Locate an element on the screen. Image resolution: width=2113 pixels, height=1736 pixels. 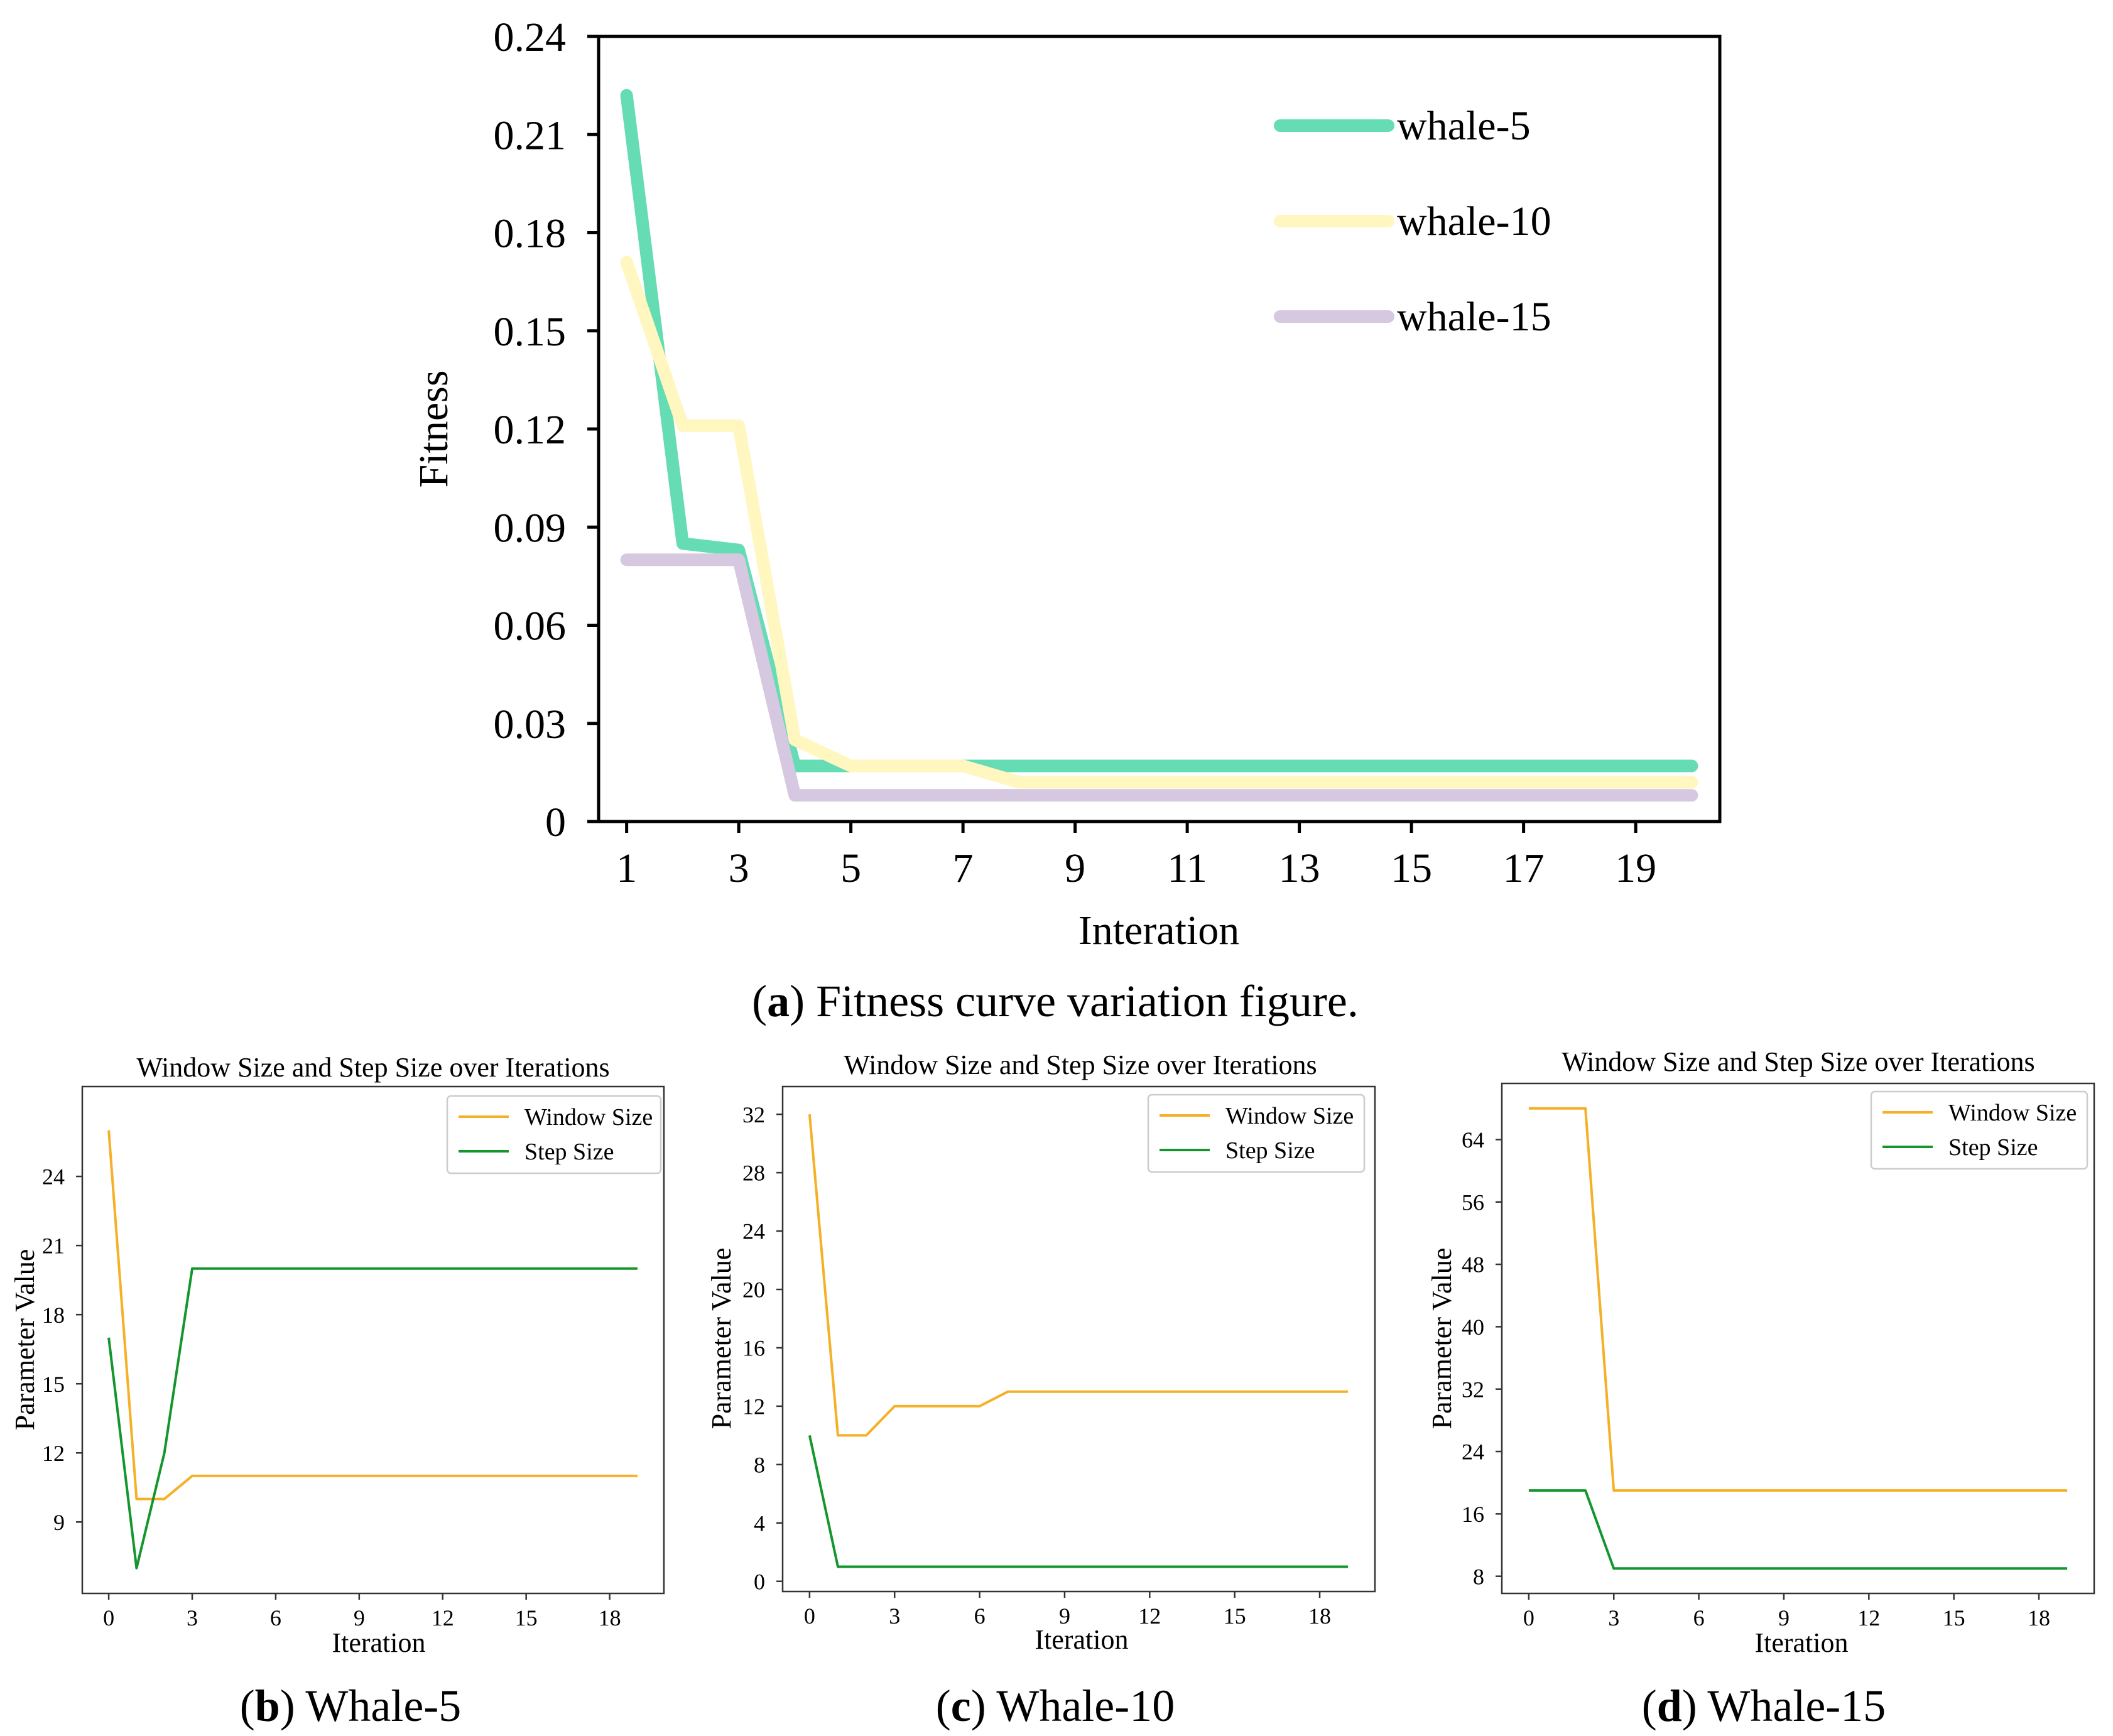
y-tick-label: 56 is located at coordinates (1473, 1203).